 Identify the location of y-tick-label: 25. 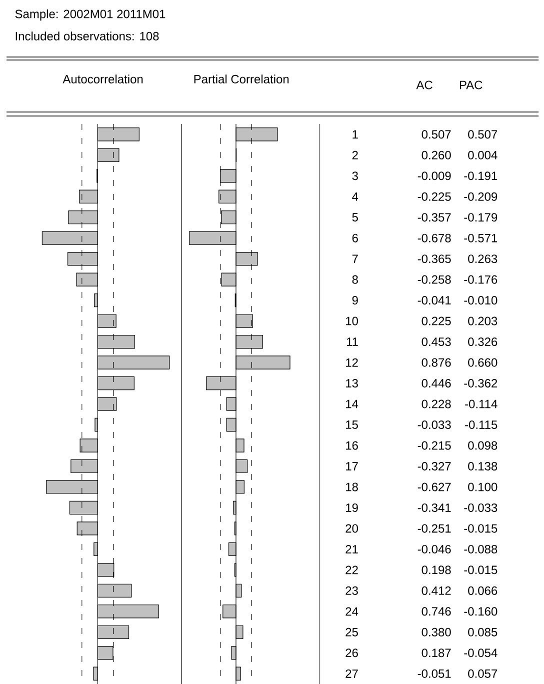
(352, 632).